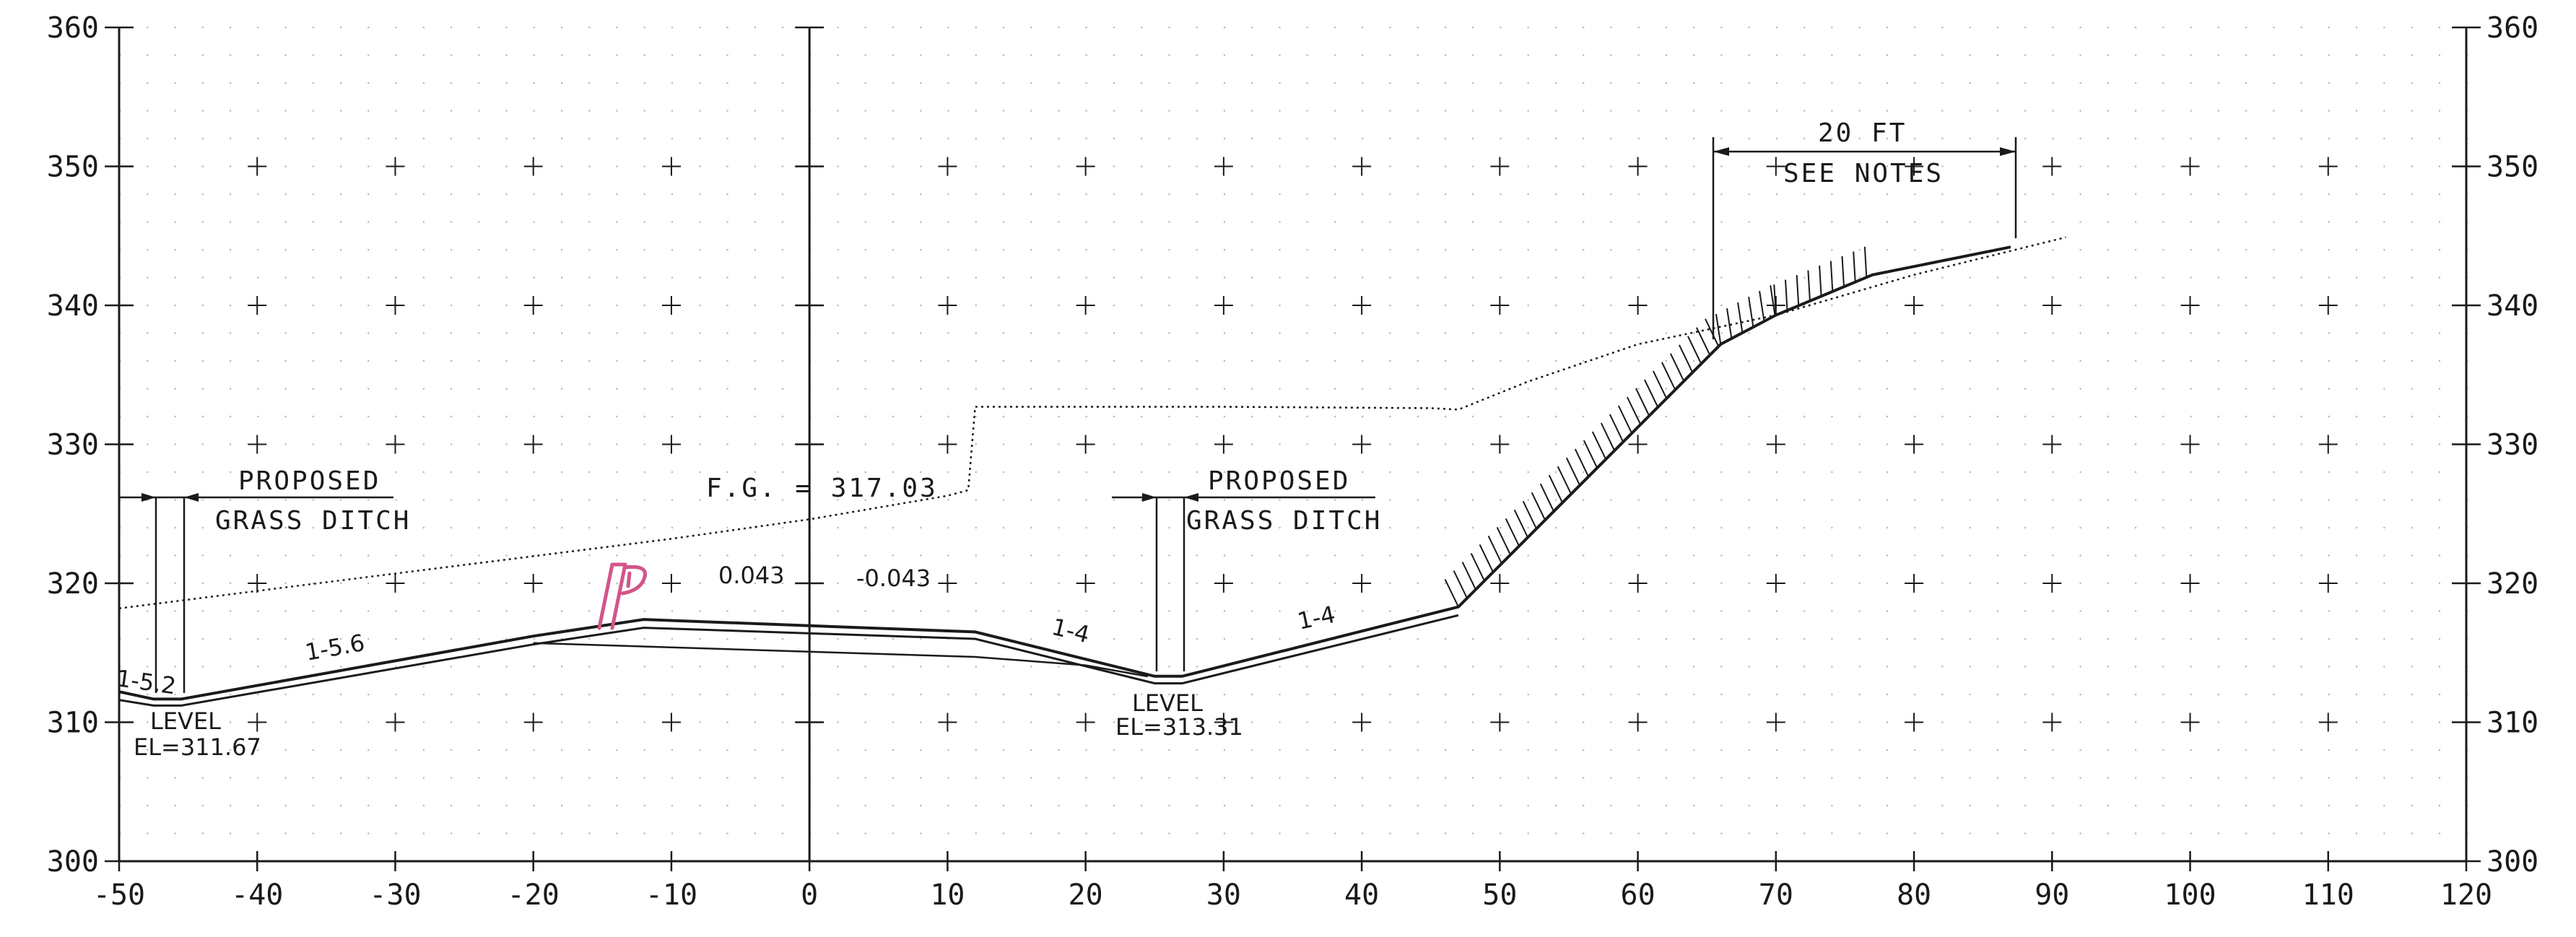 This screenshot has height=937, width=2576. What do you see at coordinates (1086, 895) in the screenshot?
I see `x-tick-label: 20` at bounding box center [1086, 895].